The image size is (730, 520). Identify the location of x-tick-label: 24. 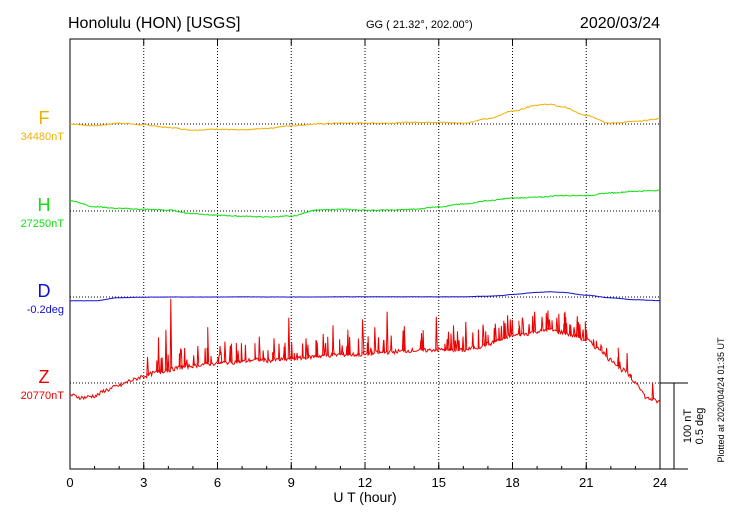
(660, 482).